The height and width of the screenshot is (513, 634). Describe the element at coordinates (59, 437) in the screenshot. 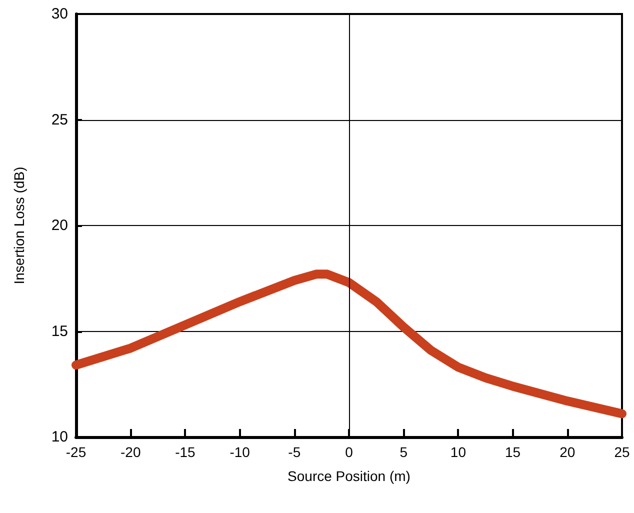

I see `y-tick-label: 10` at that location.